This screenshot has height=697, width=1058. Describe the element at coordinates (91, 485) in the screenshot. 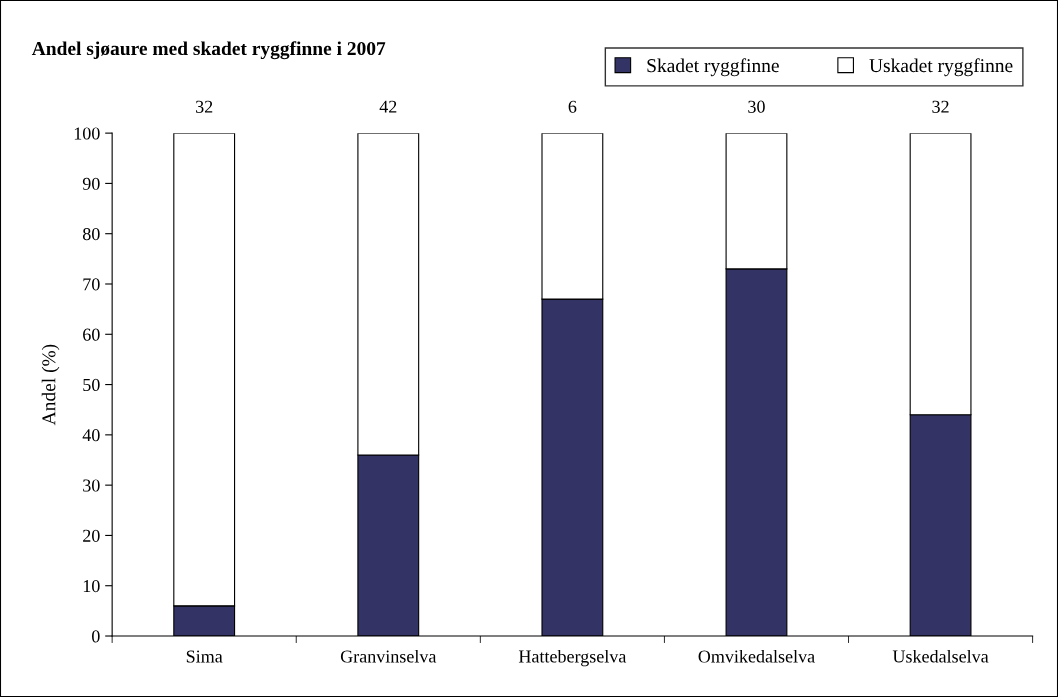

I see `y-tick-label: 30` at that location.